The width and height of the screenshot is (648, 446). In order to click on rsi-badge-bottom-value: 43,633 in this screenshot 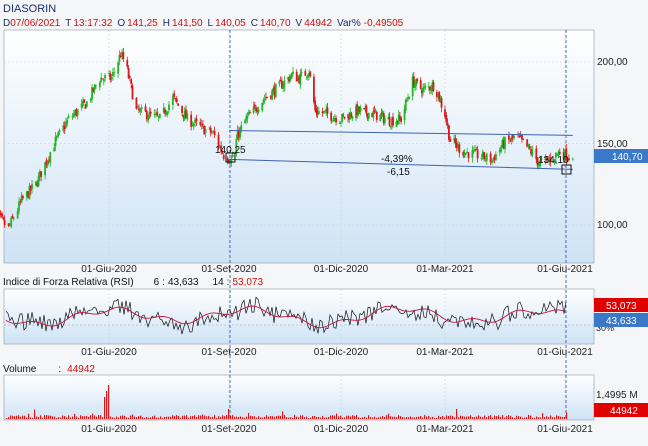, I will do `click(621, 321)`.